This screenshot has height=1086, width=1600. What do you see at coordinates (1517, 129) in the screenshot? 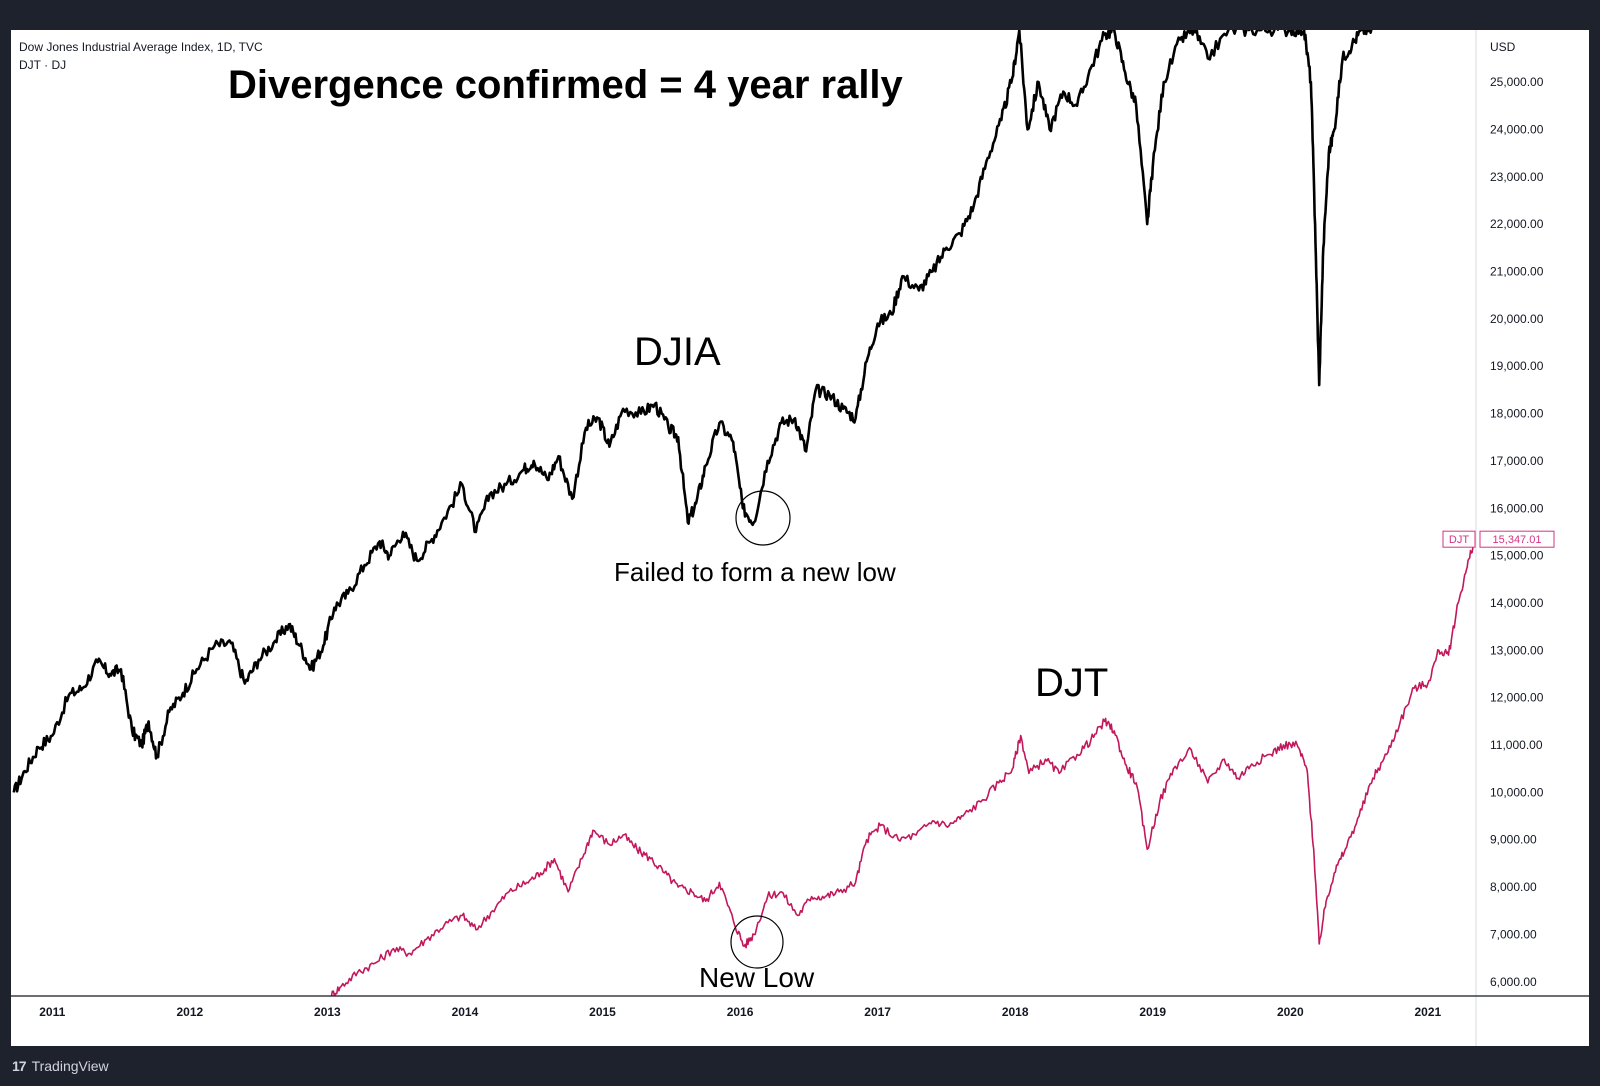
I see `y-tick-label: 24,000.00` at bounding box center [1517, 129].